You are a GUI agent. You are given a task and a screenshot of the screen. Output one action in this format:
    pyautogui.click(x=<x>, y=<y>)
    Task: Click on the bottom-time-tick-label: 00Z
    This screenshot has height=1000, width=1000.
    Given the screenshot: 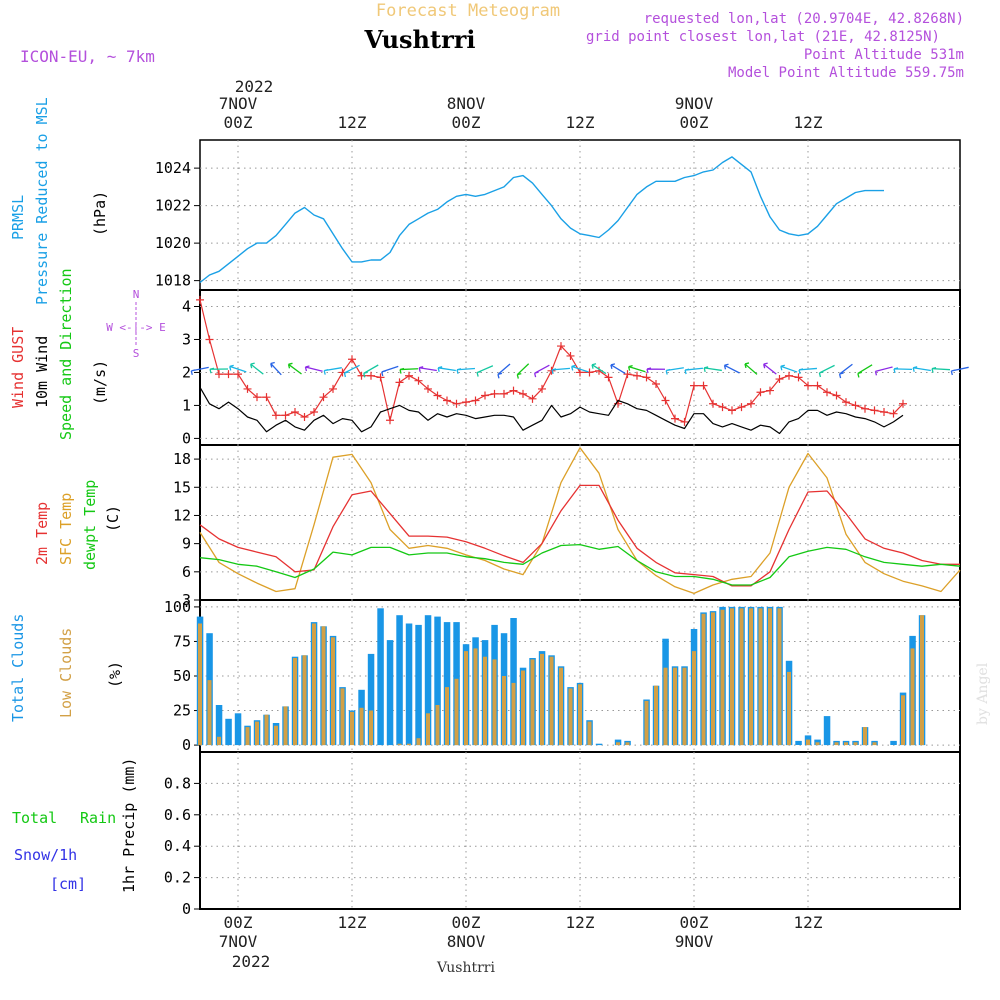 What is the action you would take?
    pyautogui.click(x=694, y=922)
    